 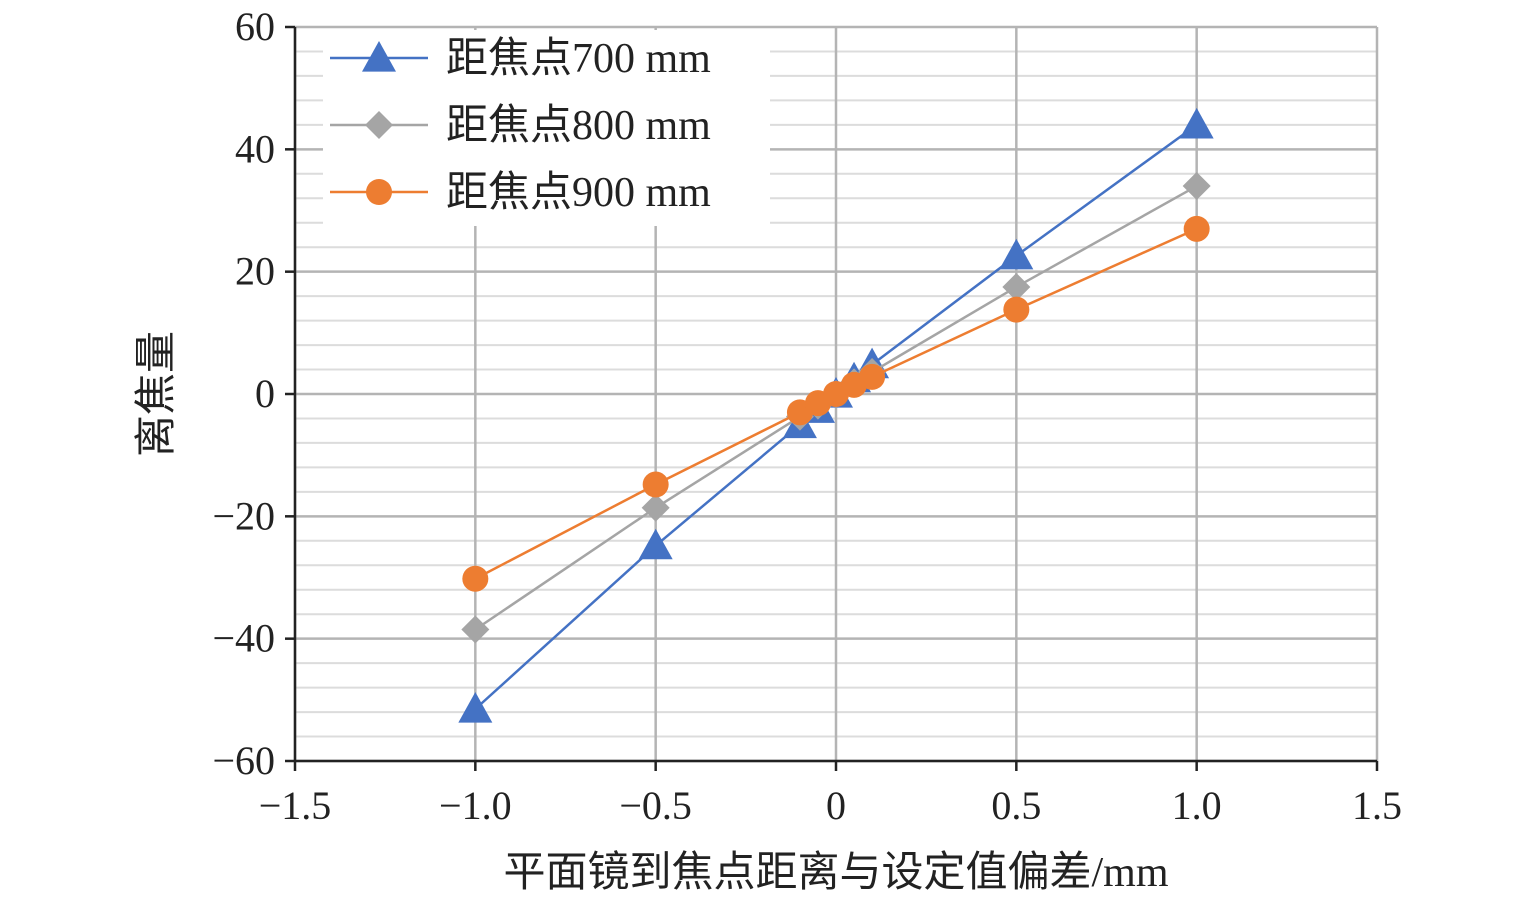 I want to click on y-tick-label: −20, so click(x=243, y=515).